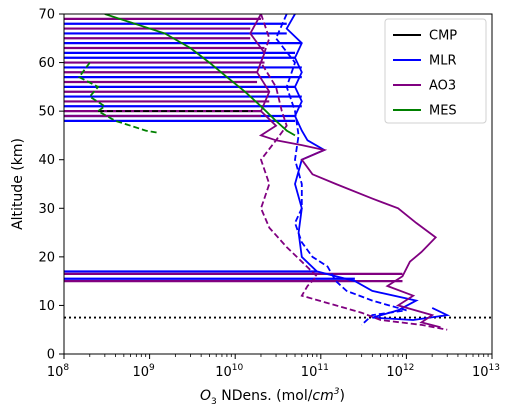 The image size is (510, 408). I want to click on y-tick-label-5: 50, so click(46, 112).